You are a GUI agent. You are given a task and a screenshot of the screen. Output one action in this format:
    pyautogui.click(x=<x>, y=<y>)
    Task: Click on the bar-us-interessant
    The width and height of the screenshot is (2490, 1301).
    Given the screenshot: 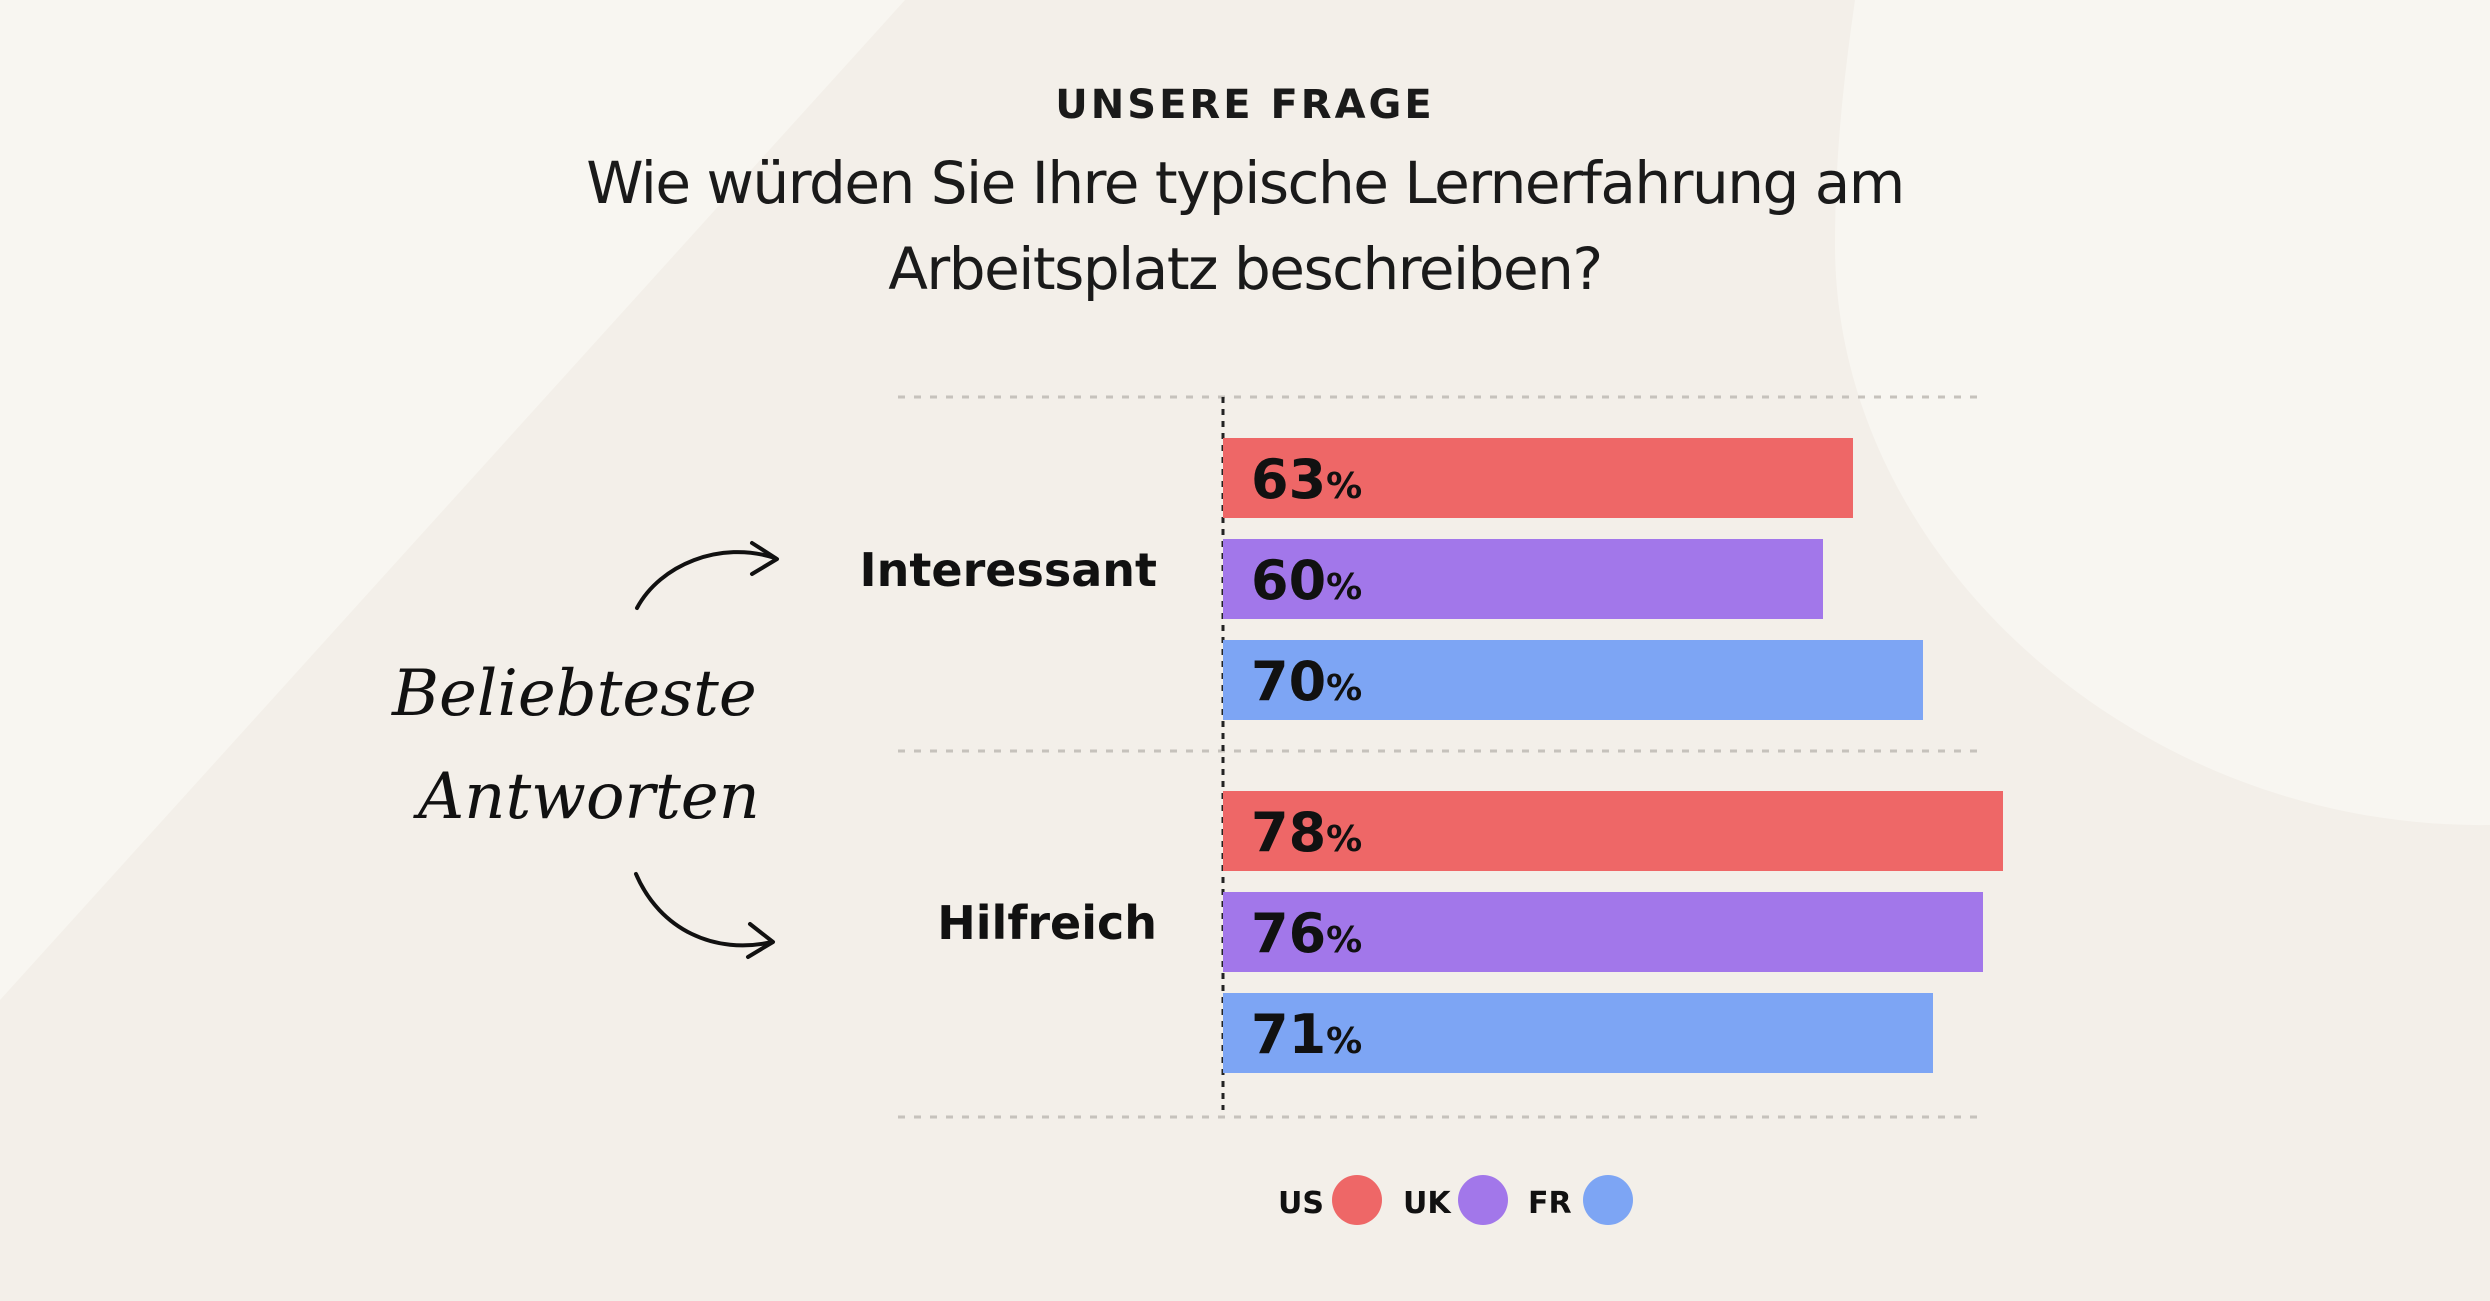 What is the action you would take?
    pyautogui.click(x=1538, y=478)
    